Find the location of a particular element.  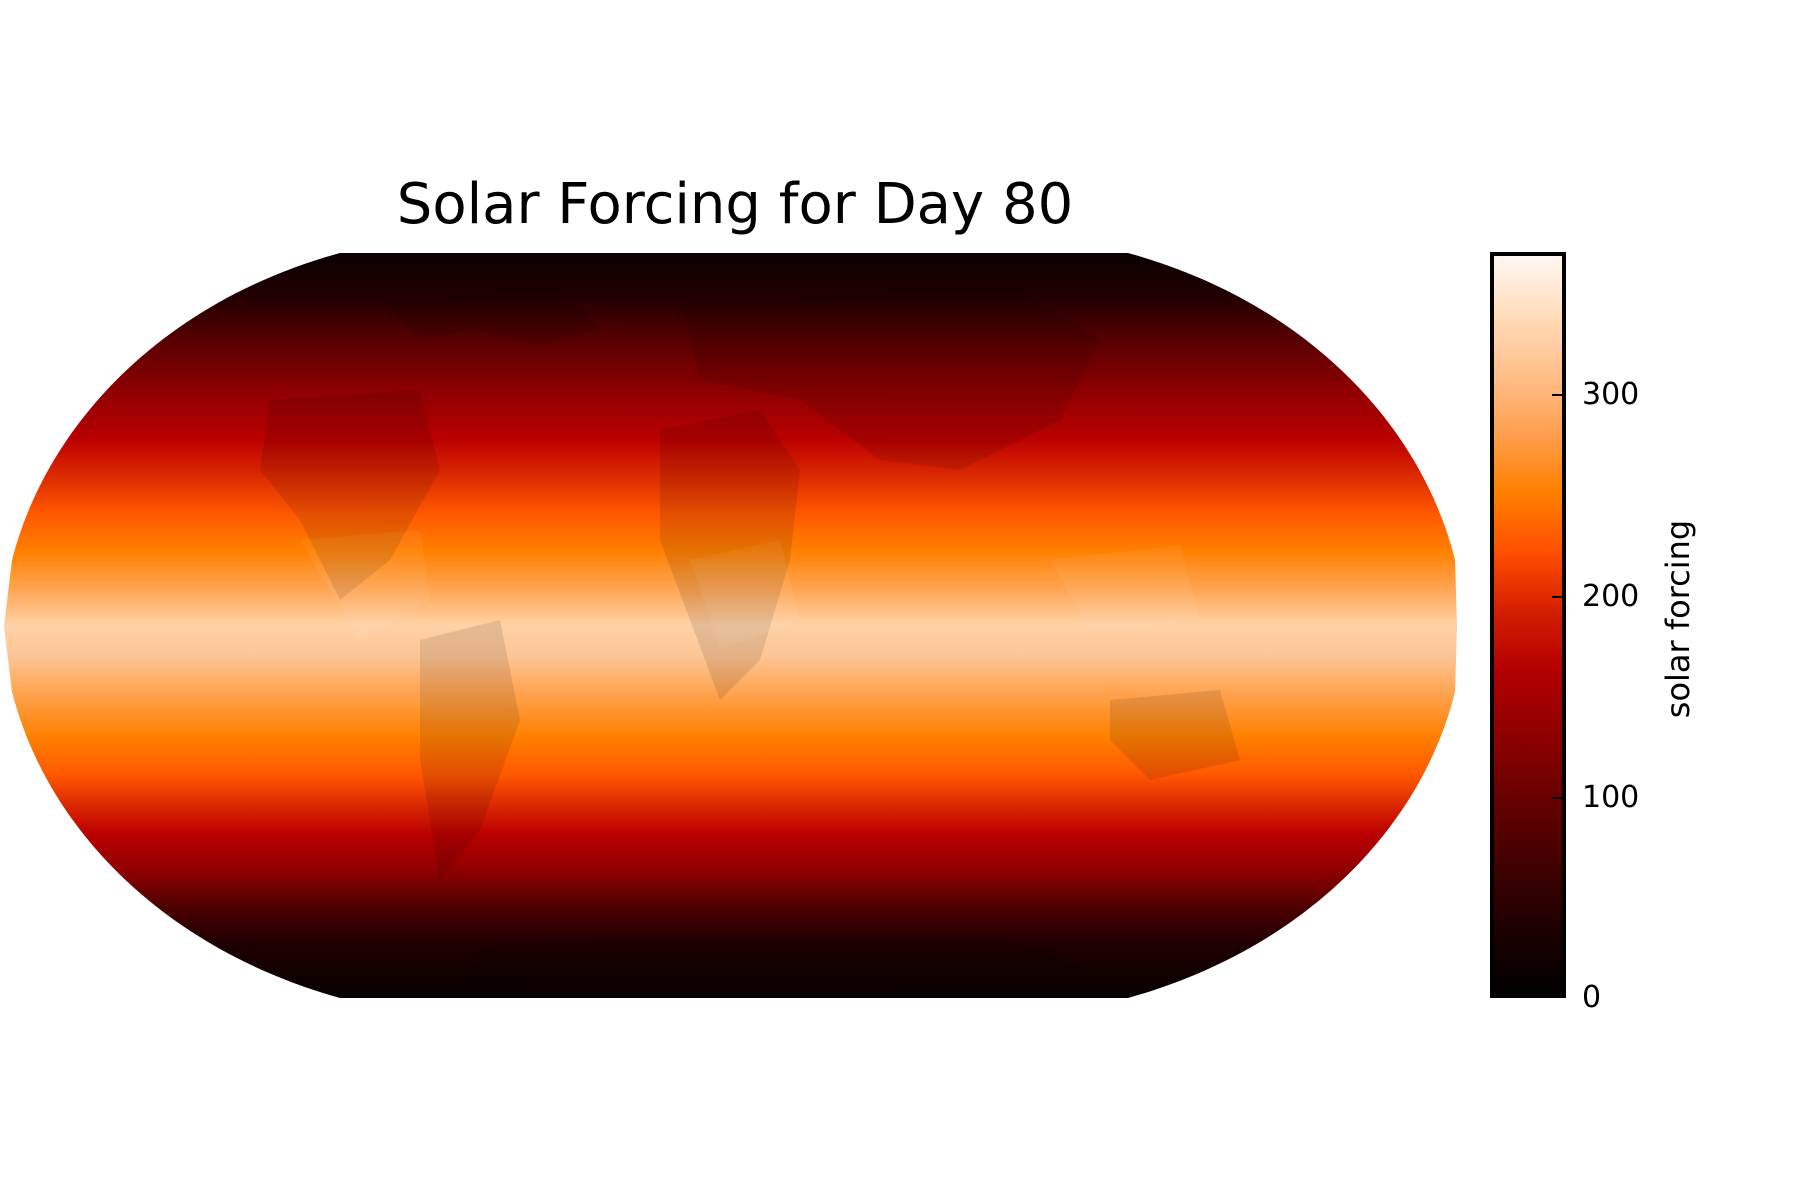

colorbar-tick-label: 0 is located at coordinates (1592, 997).